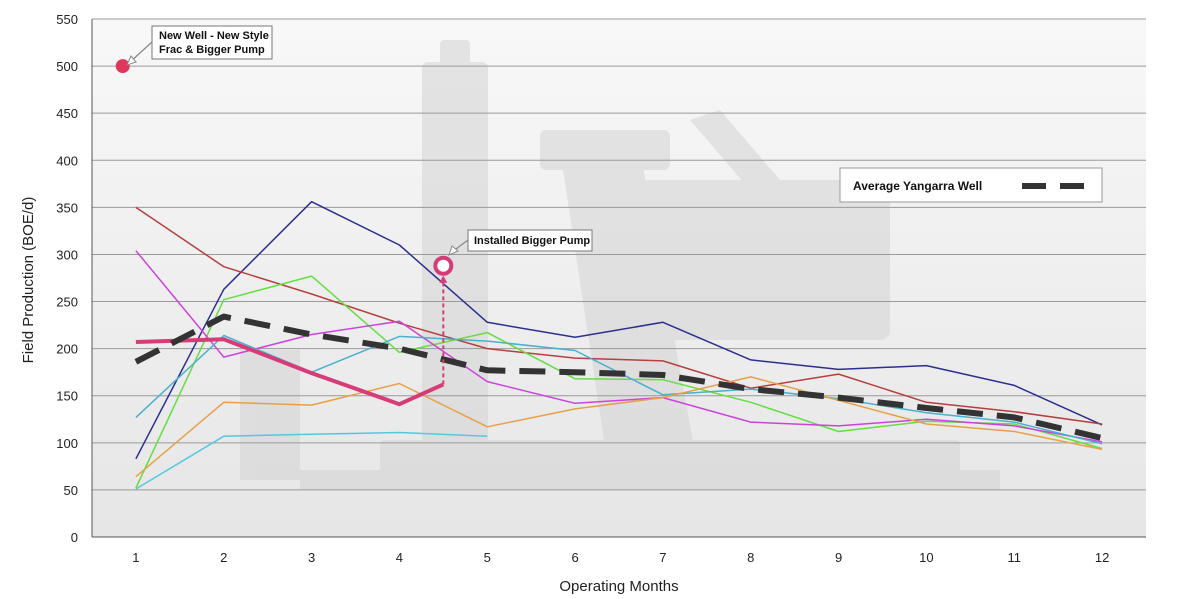 This screenshot has height=599, width=1199. What do you see at coordinates (1102, 557) in the screenshot?
I see `x-tick-label: 12` at bounding box center [1102, 557].